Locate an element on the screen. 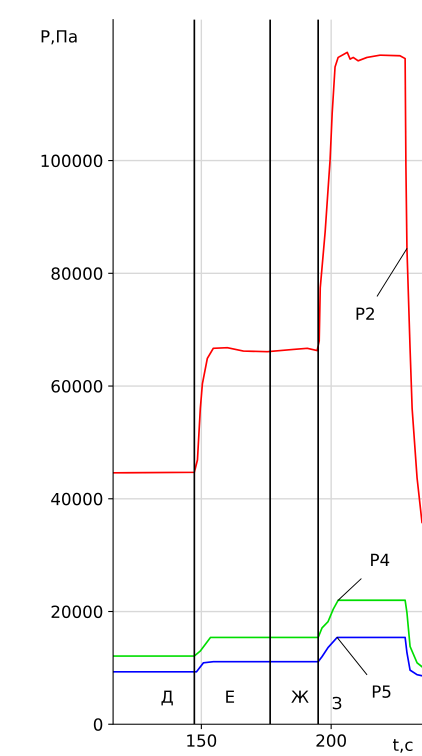 The image size is (422, 756). annotation: Ж is located at coordinates (300, 696).